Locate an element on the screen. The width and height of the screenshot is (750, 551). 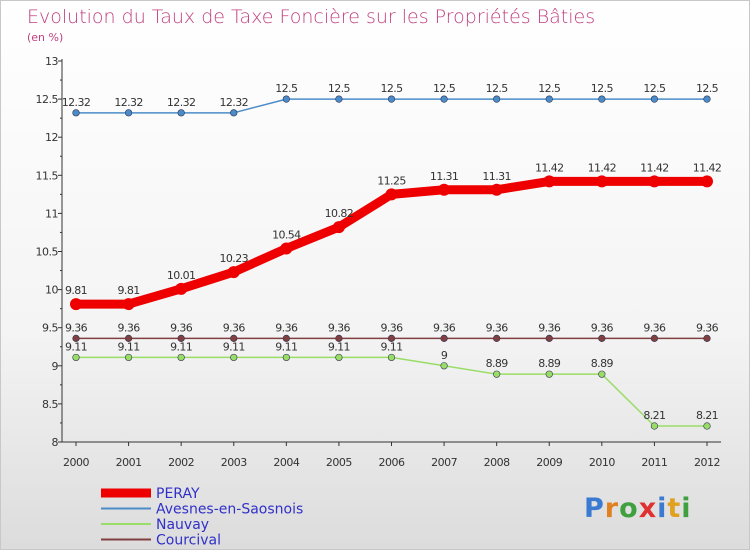
logo-text: Proxiti is located at coordinates (638, 508).